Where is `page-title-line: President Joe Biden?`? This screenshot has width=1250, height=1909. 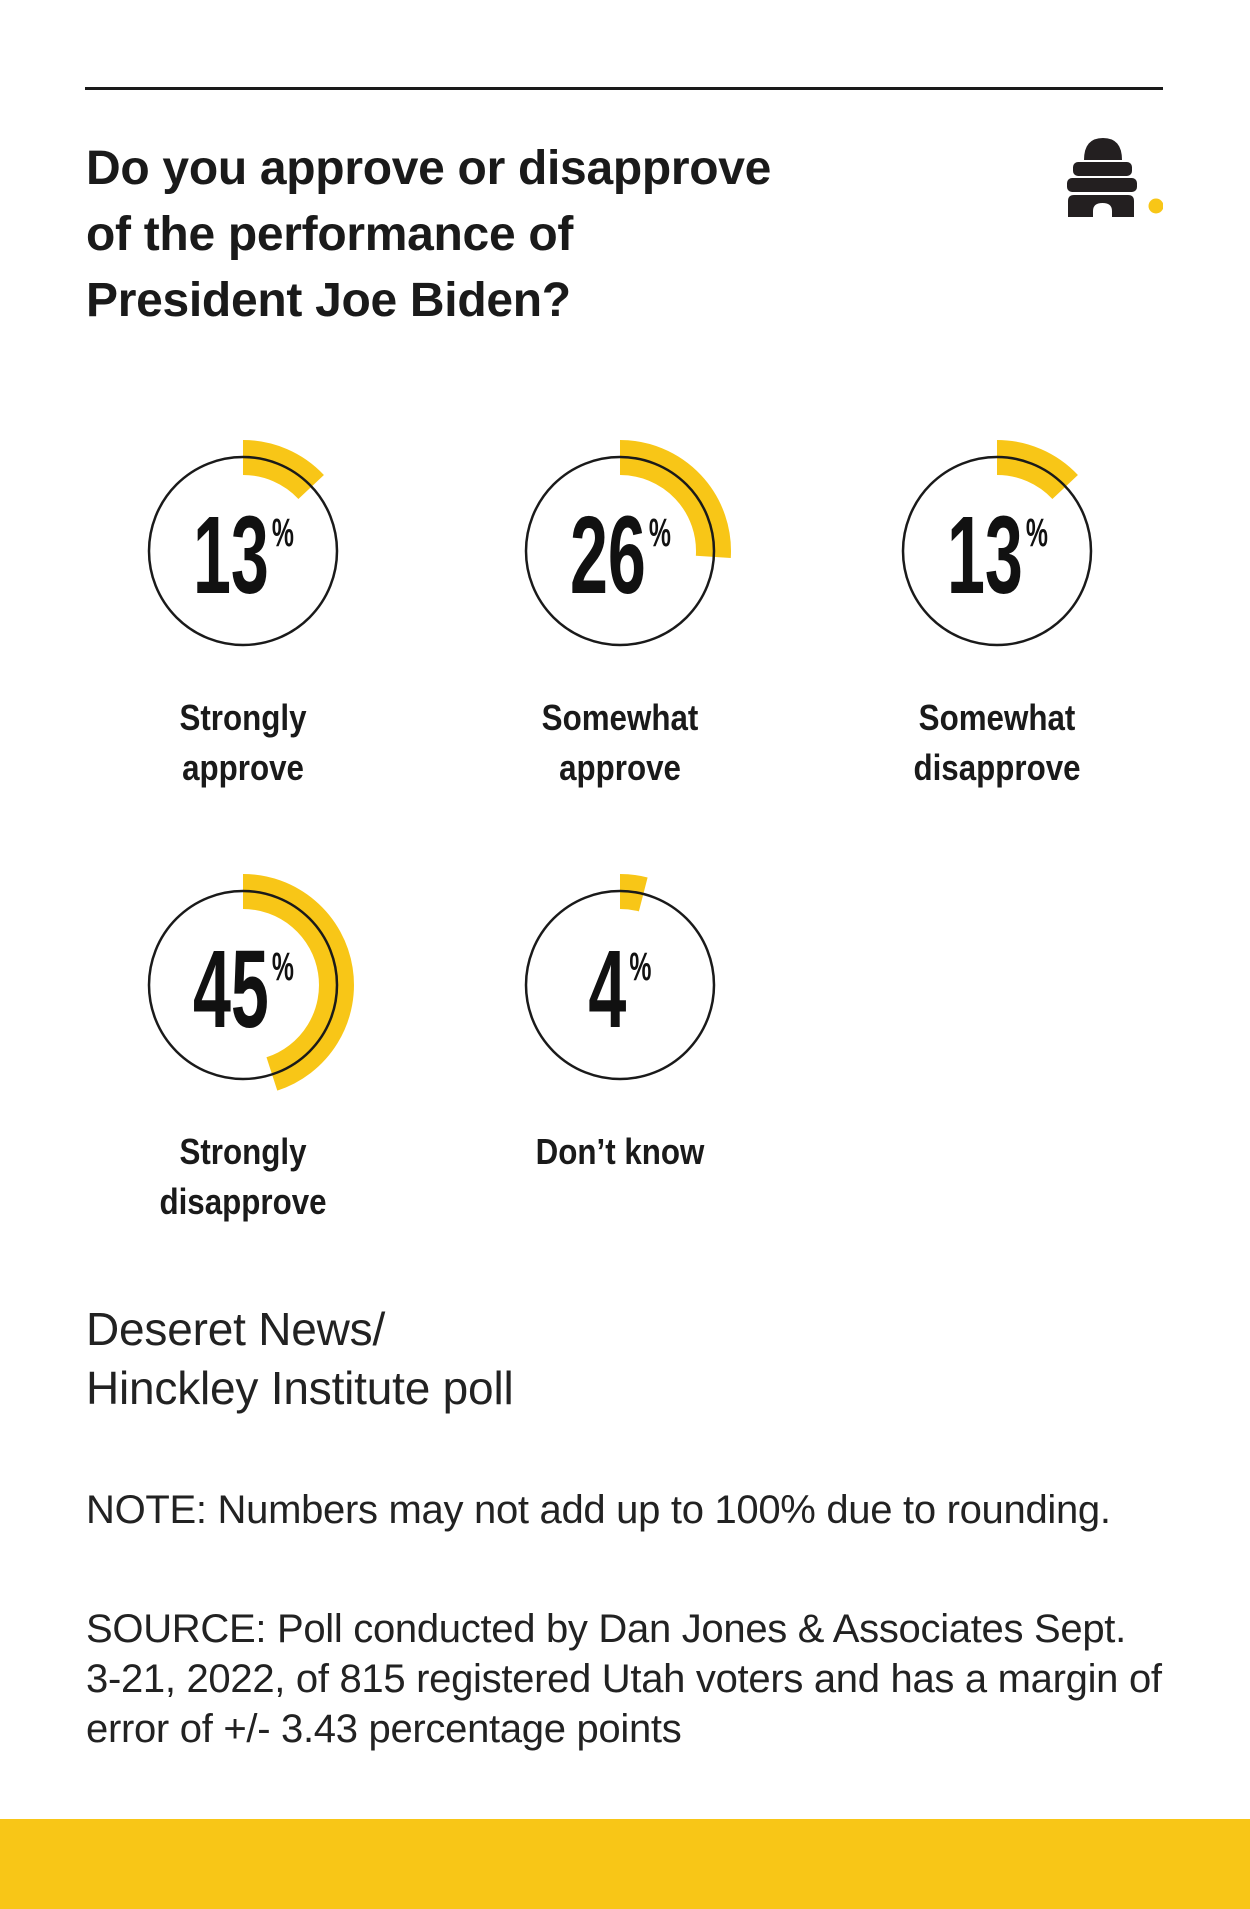
page-title-line: President Joe Biden? is located at coordinates (328, 300).